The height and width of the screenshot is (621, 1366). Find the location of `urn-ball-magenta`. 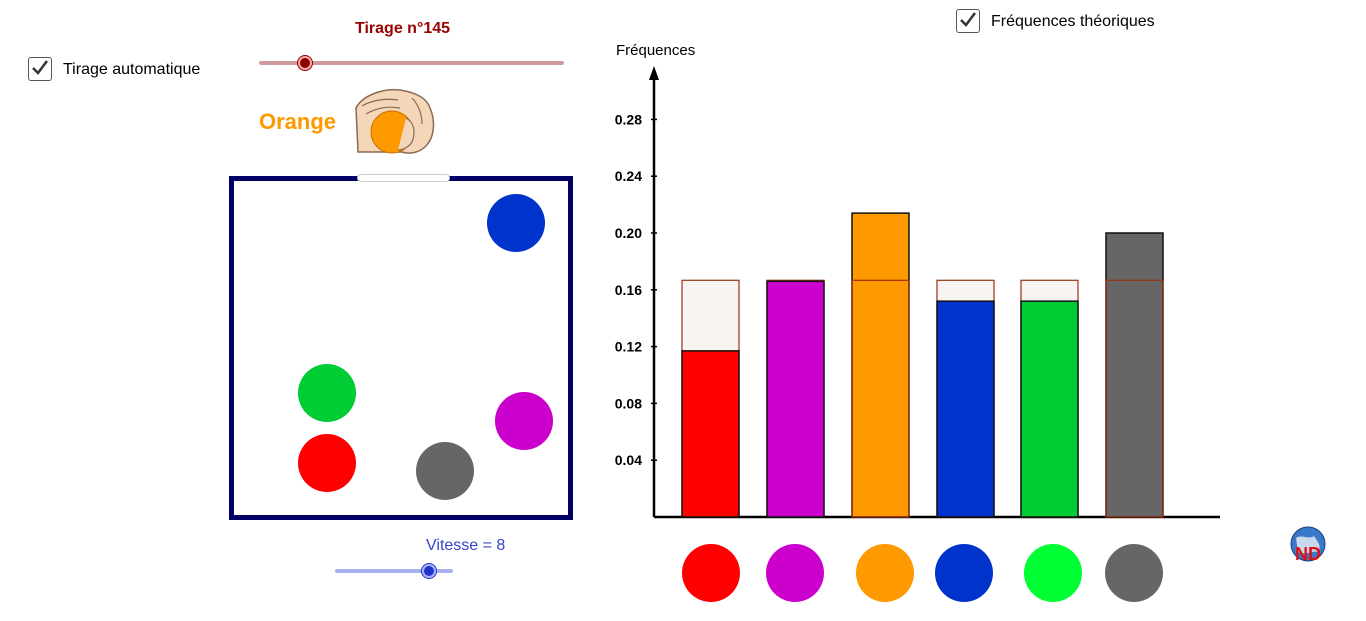

urn-ball-magenta is located at coordinates (524, 421).